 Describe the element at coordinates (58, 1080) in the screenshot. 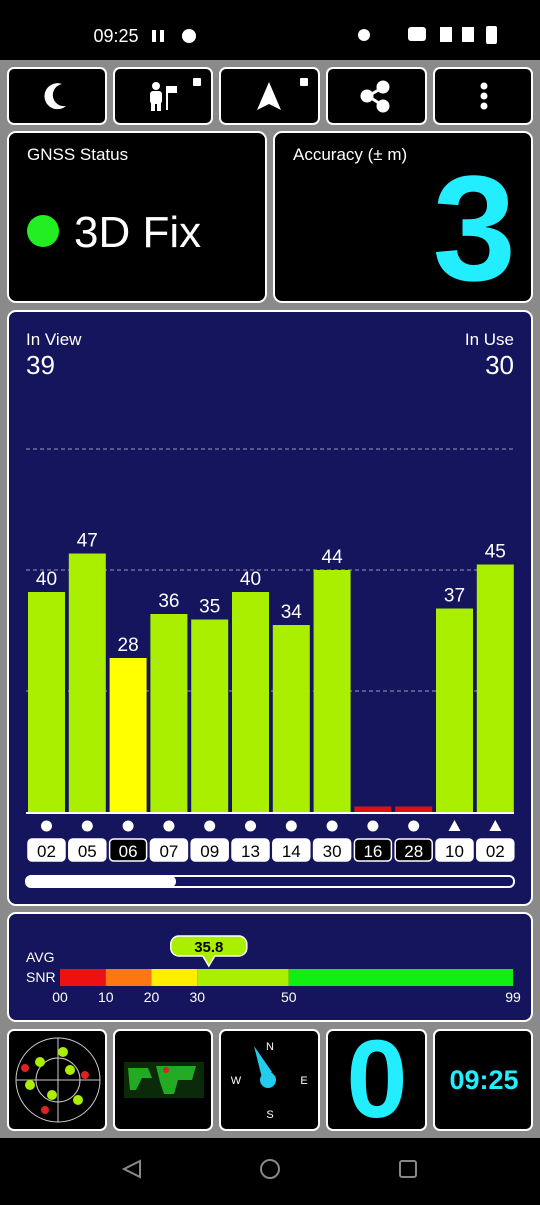

I see `radar-icon` at that location.